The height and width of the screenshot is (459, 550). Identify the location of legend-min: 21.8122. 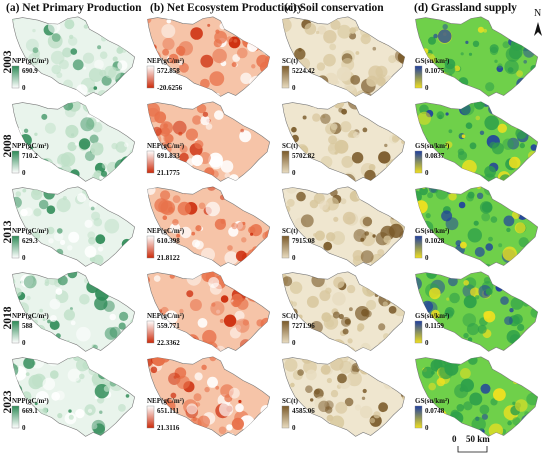
(168, 258).